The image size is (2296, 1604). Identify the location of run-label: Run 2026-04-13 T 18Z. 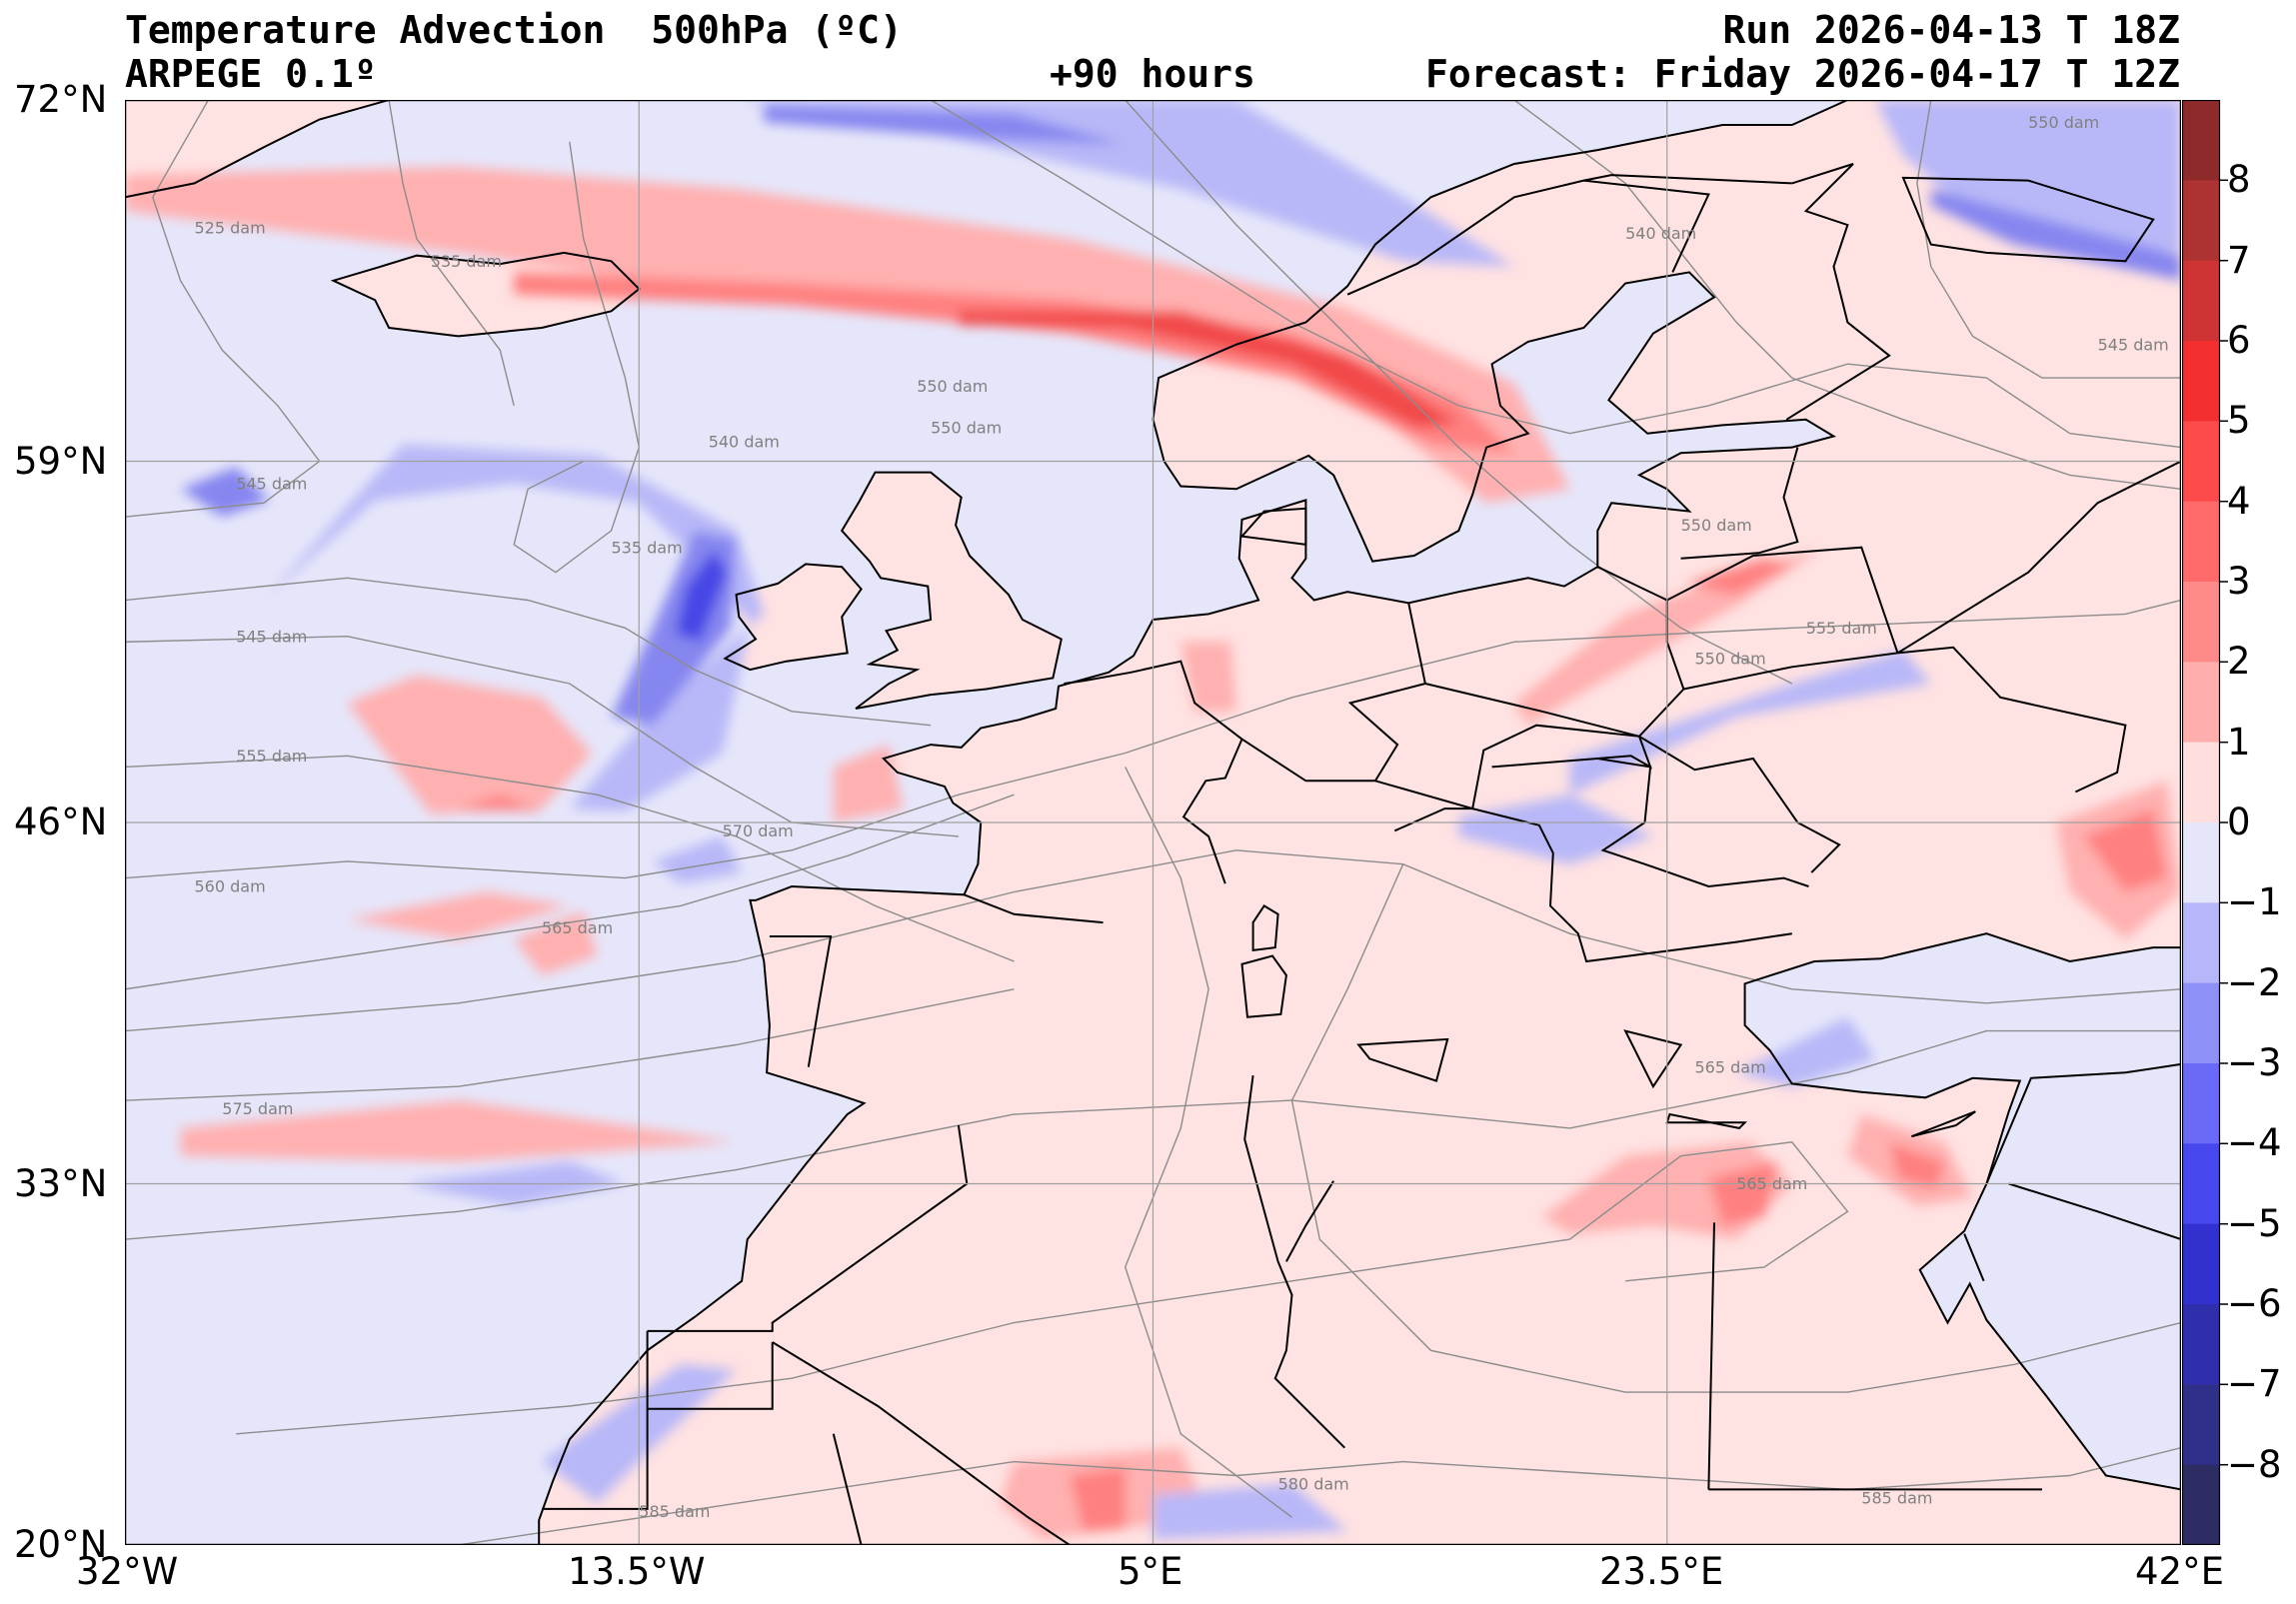
(1951, 30).